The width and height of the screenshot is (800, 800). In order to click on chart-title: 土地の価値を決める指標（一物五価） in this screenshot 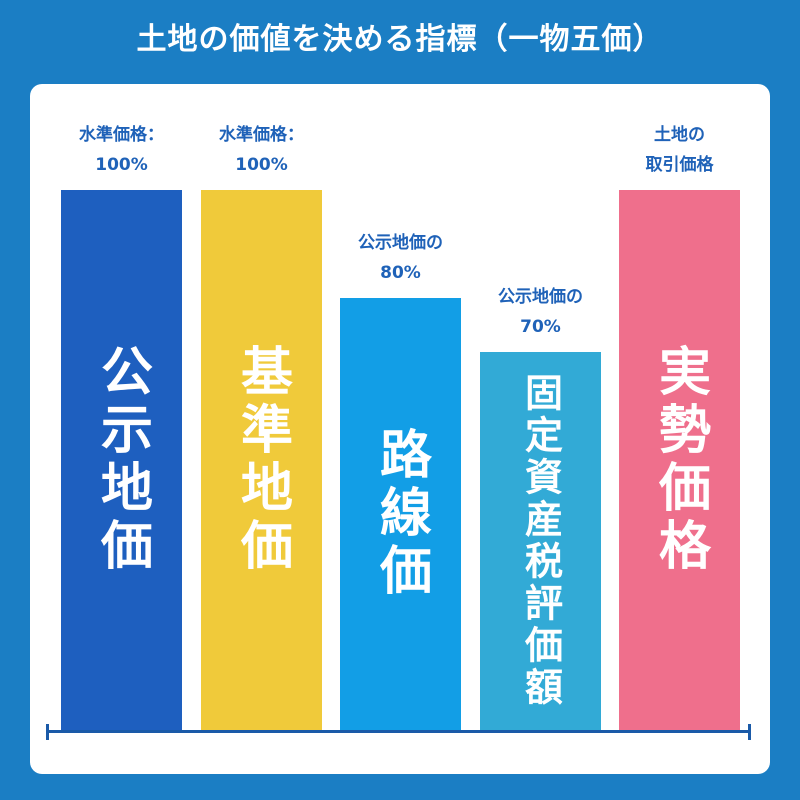, I will do `click(400, 39)`.